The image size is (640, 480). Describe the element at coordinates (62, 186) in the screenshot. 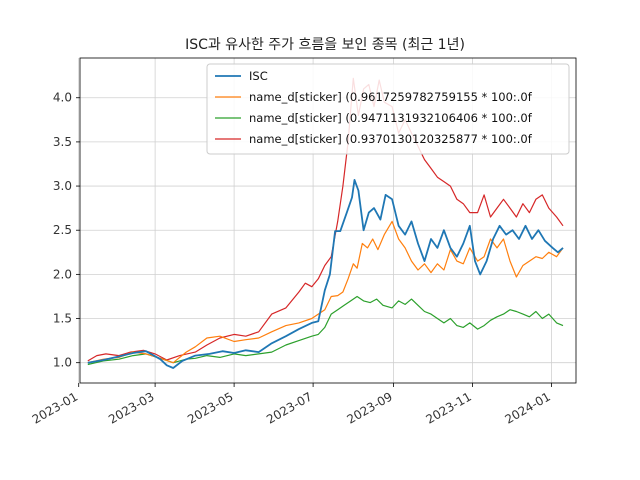

I see `y-tick-label: 3.0` at that location.